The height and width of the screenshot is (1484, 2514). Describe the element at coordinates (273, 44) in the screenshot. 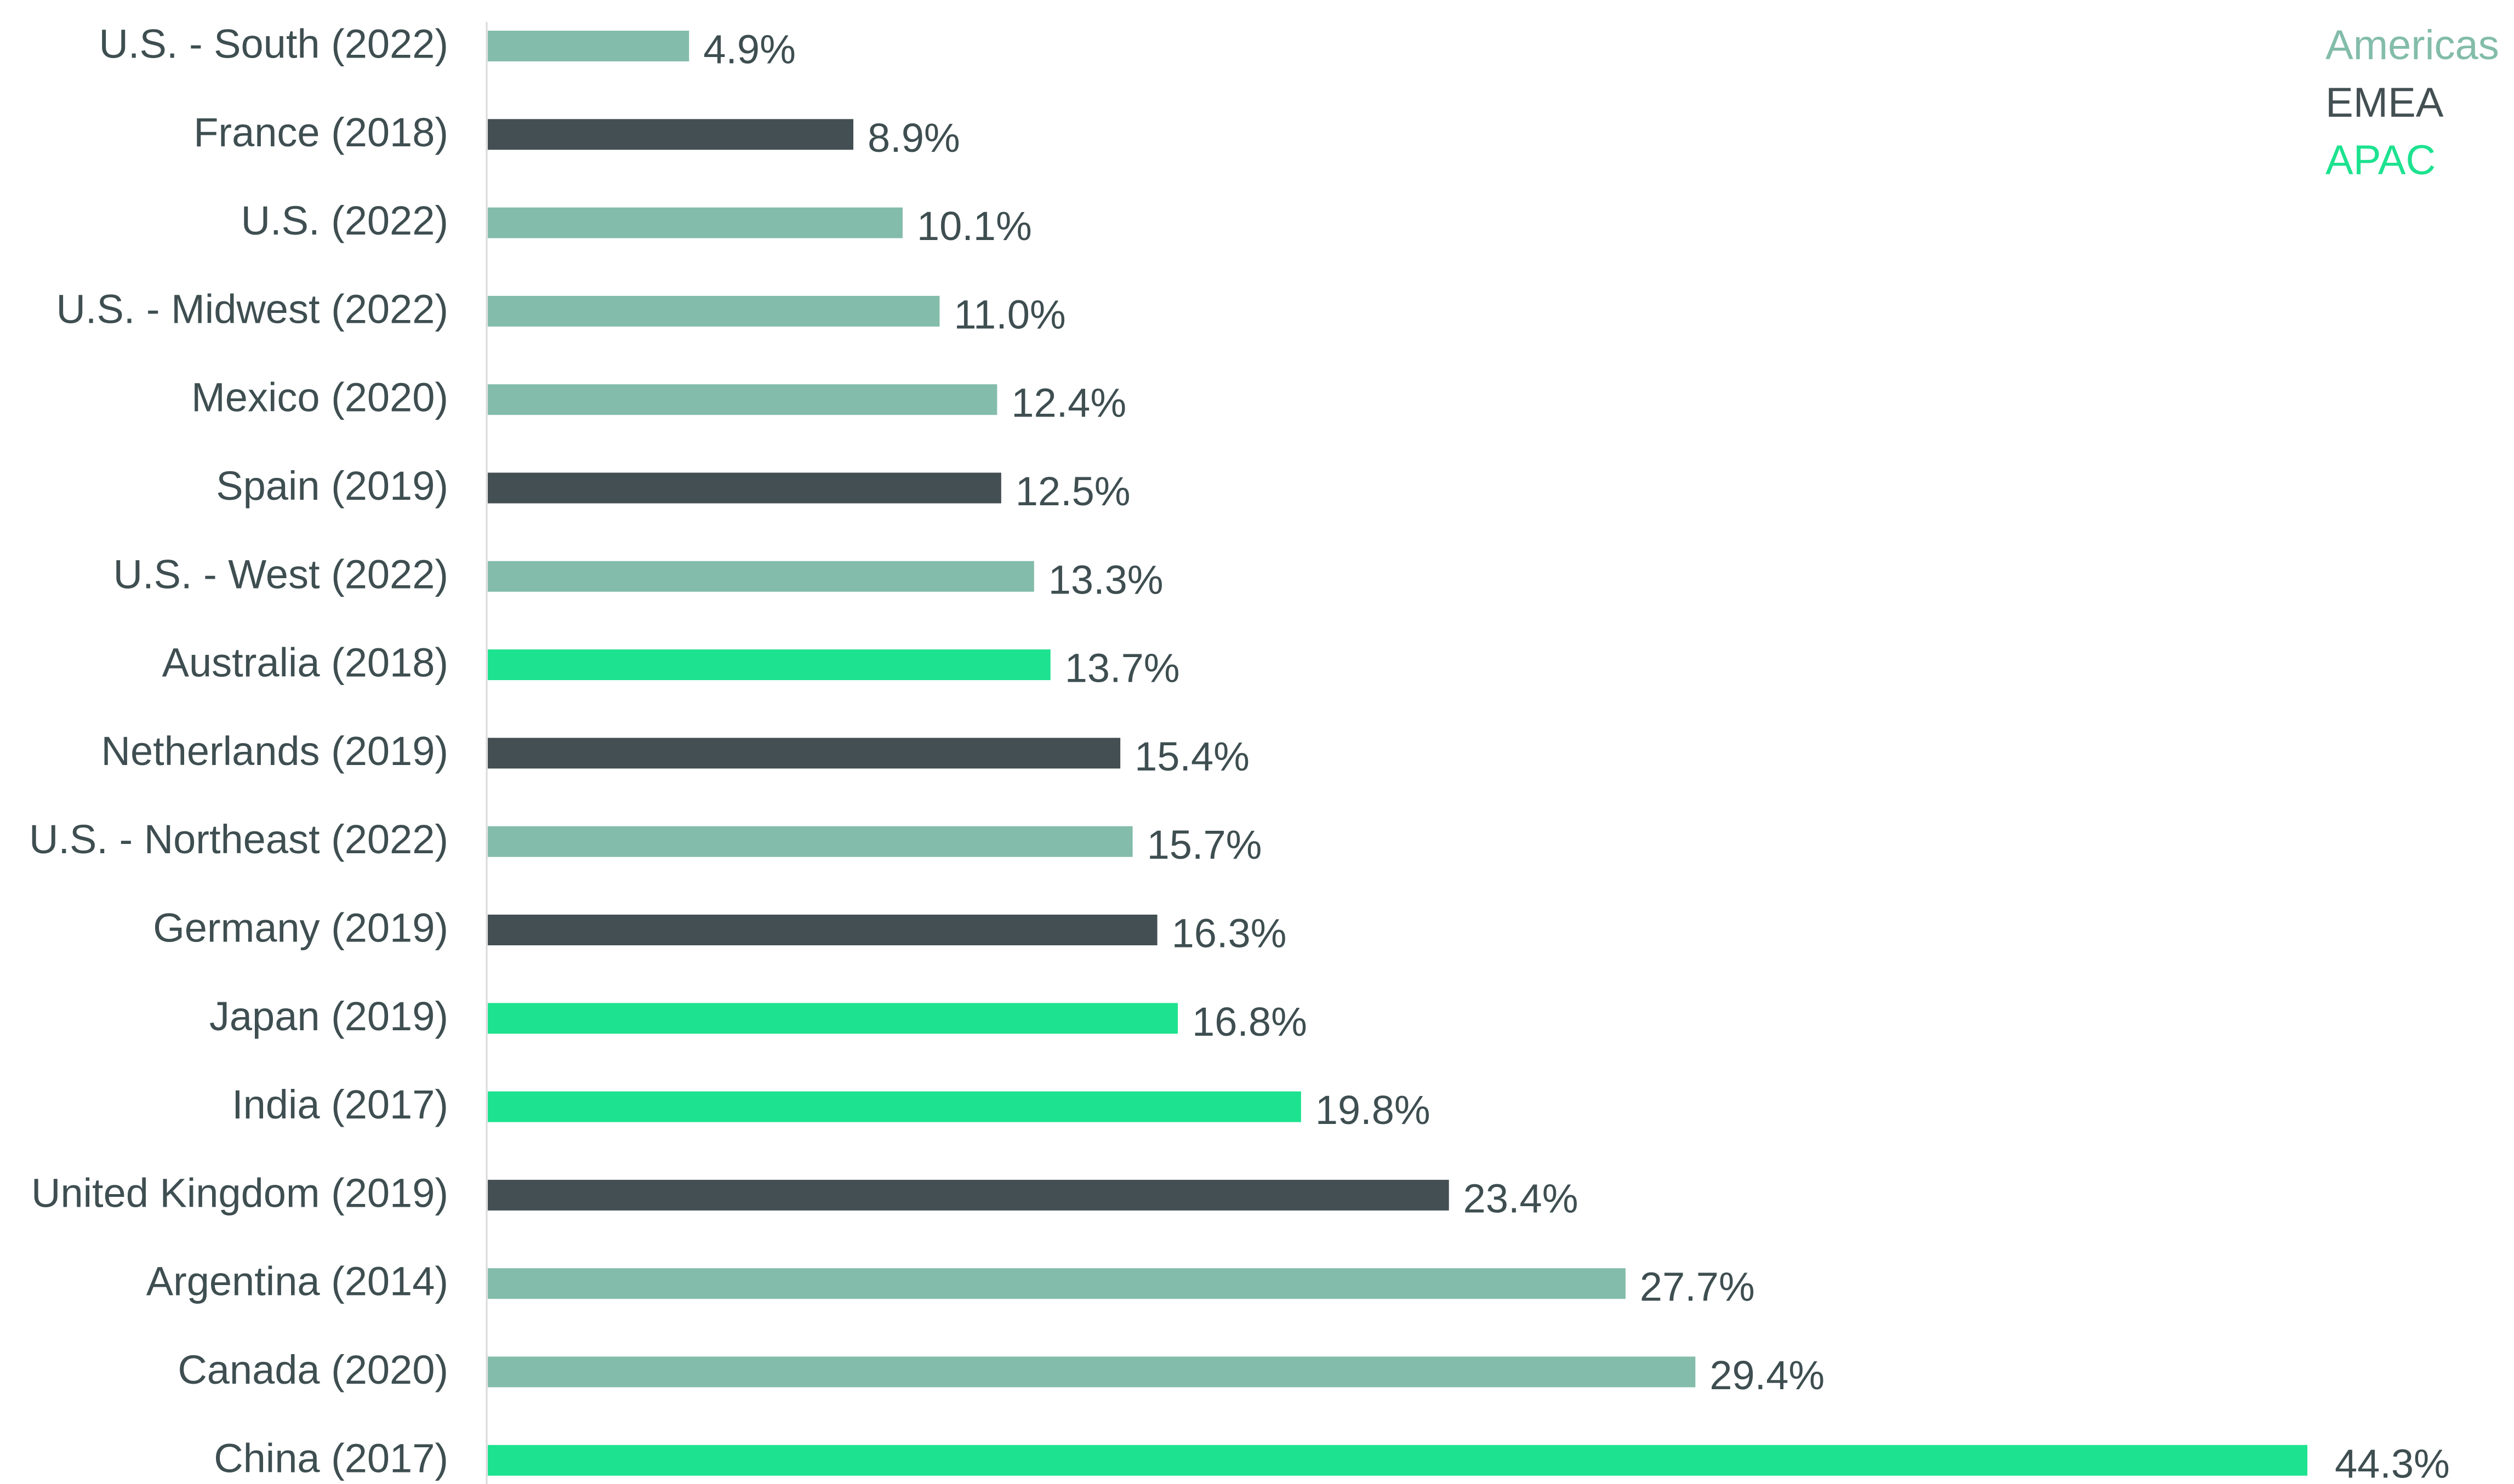

I see `category-label: U.S. - South (2022)` at that location.